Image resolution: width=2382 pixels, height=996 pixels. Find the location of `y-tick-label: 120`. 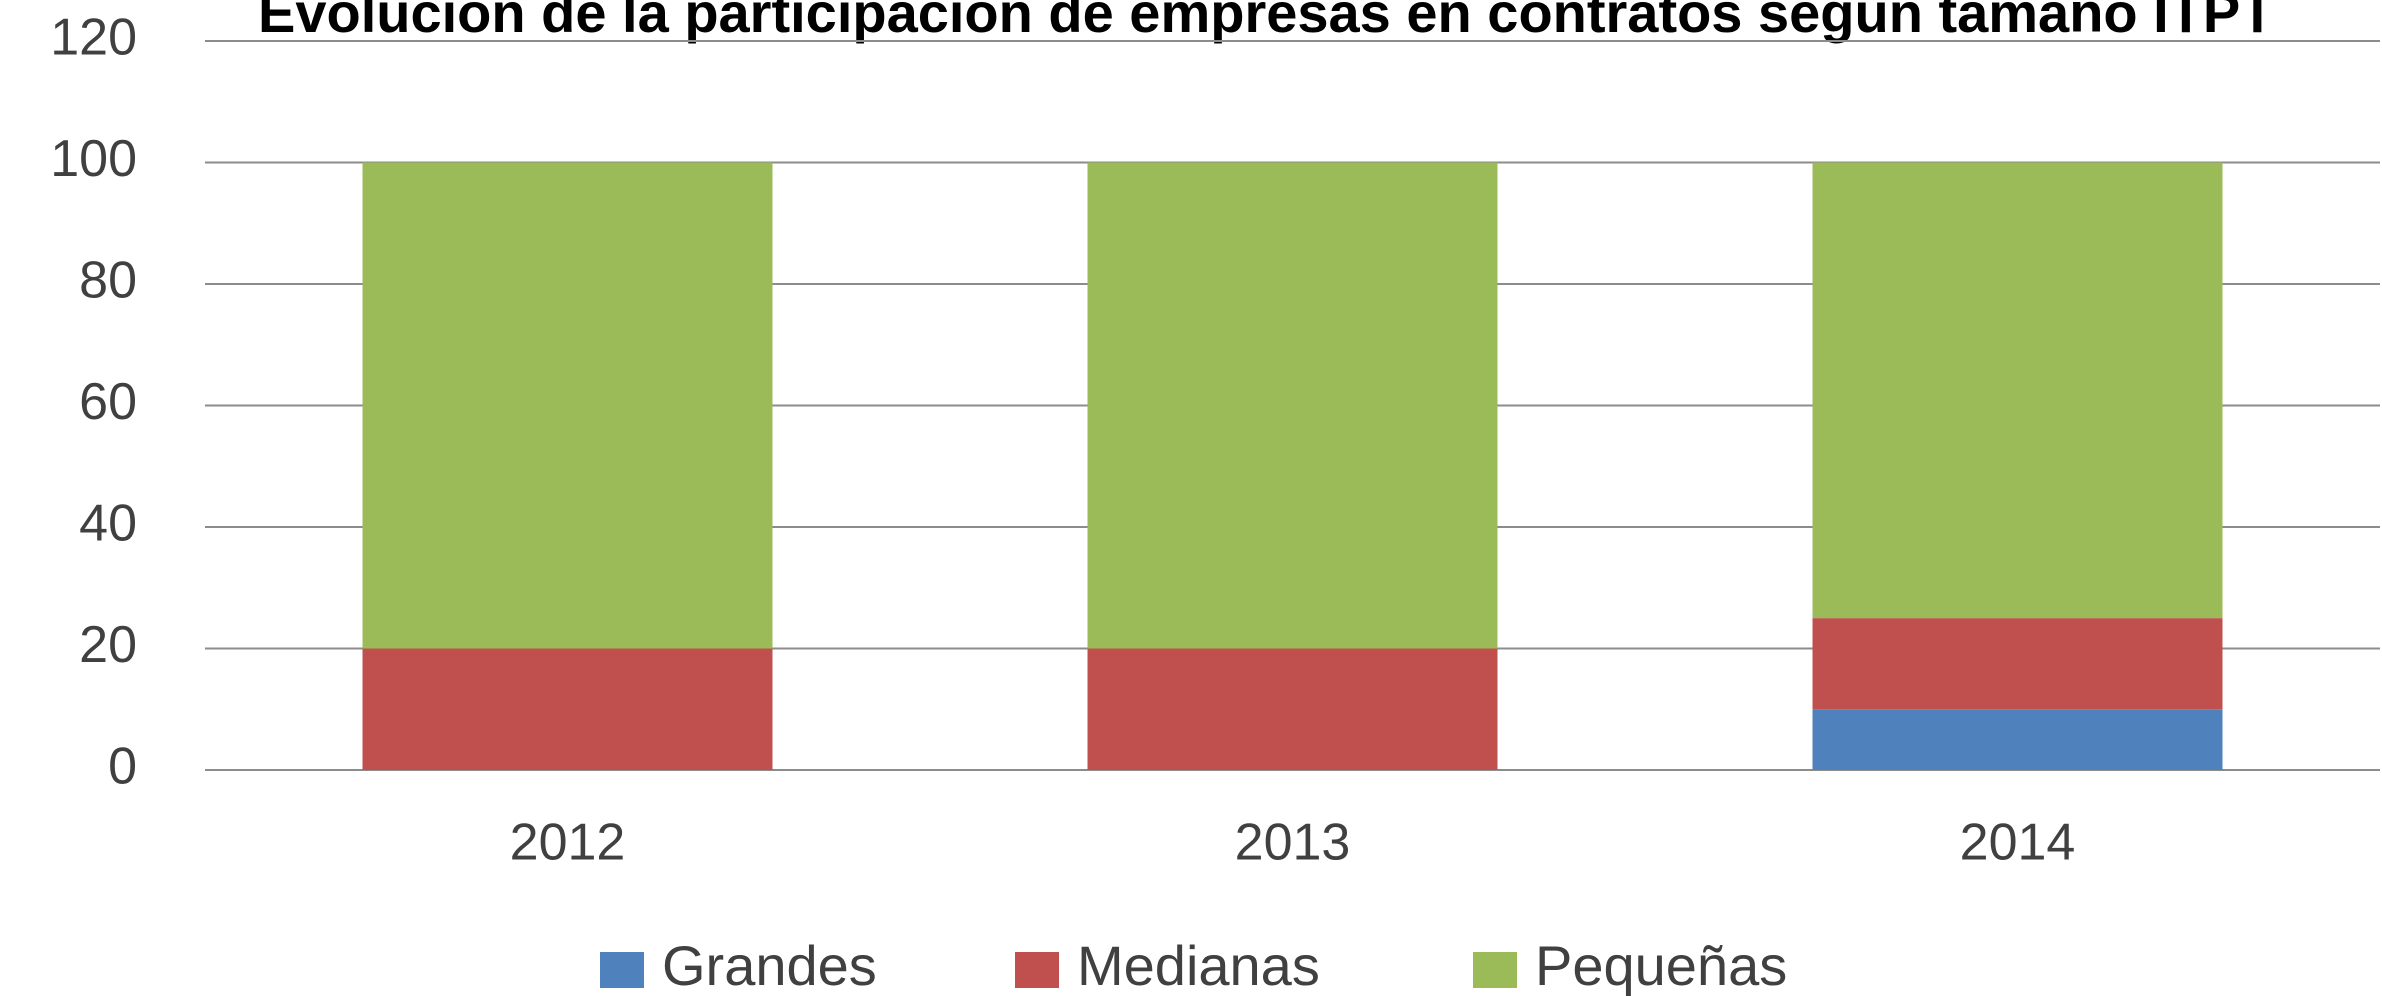

y-tick-label: 120 is located at coordinates (93, 38).